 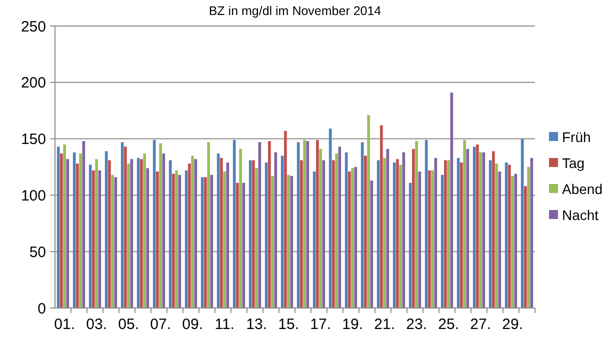 What do you see at coordinates (224, 324) in the screenshot?
I see `x-tick-label: 11.` at bounding box center [224, 324].